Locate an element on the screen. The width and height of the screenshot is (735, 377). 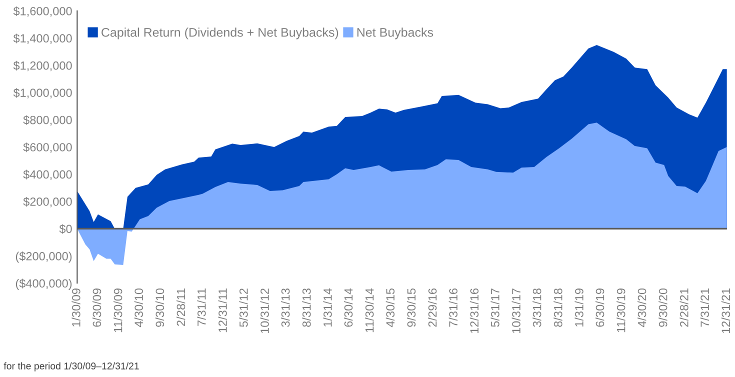
y-tick-label: ($200,000) is located at coordinates (44, 257).